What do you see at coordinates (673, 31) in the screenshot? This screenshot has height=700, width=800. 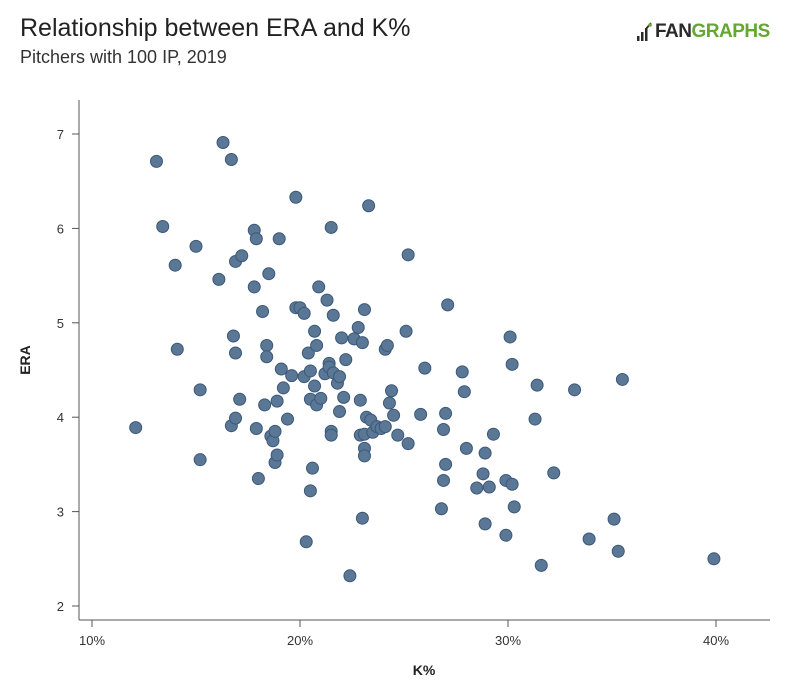 I see `logo-fan-text: FAN` at bounding box center [673, 31].